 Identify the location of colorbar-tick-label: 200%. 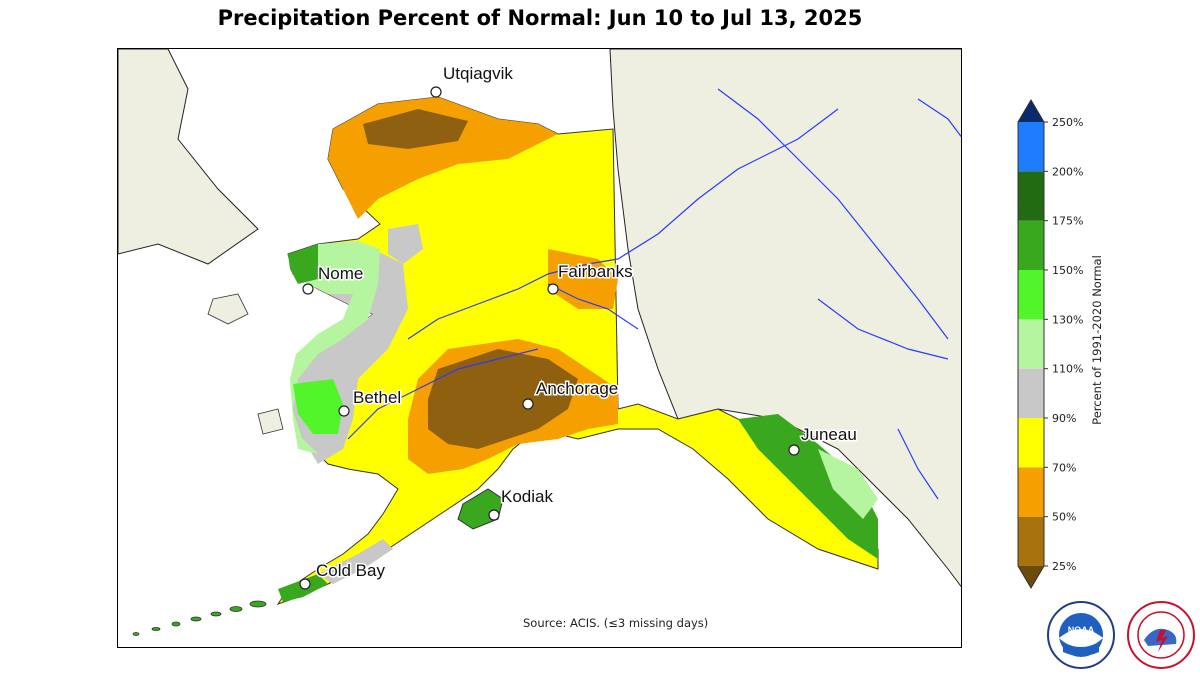
(1067, 171).